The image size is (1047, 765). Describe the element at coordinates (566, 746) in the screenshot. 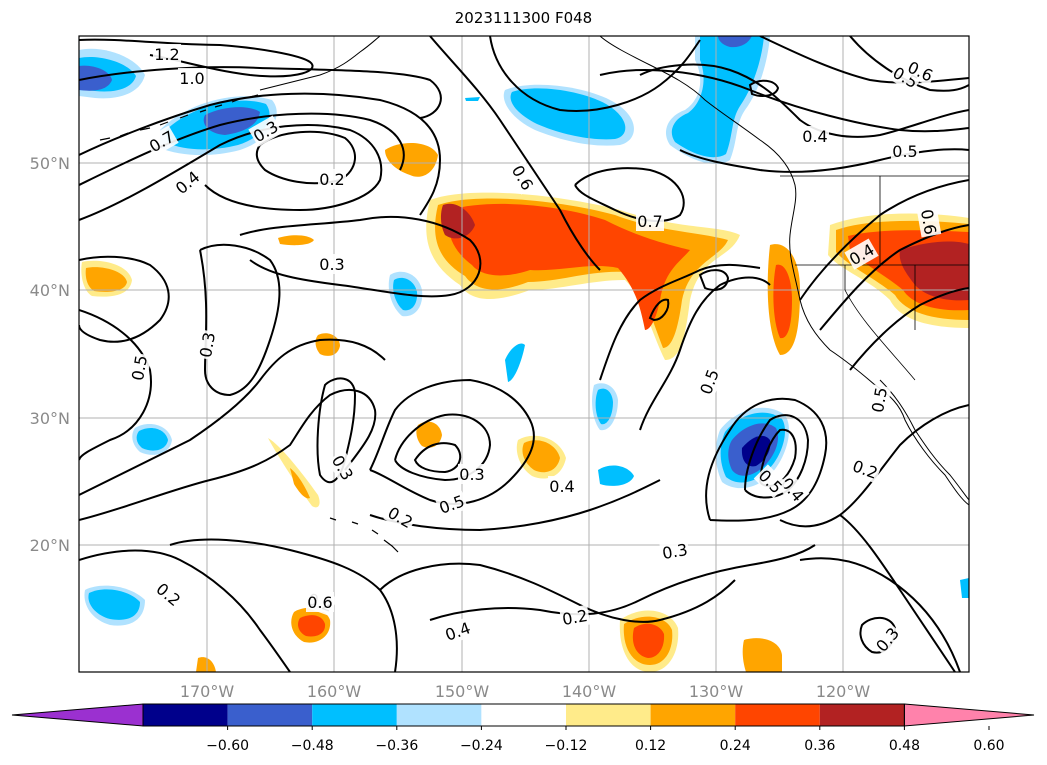

I see `colorbar-tick-label: −0.12` at that location.